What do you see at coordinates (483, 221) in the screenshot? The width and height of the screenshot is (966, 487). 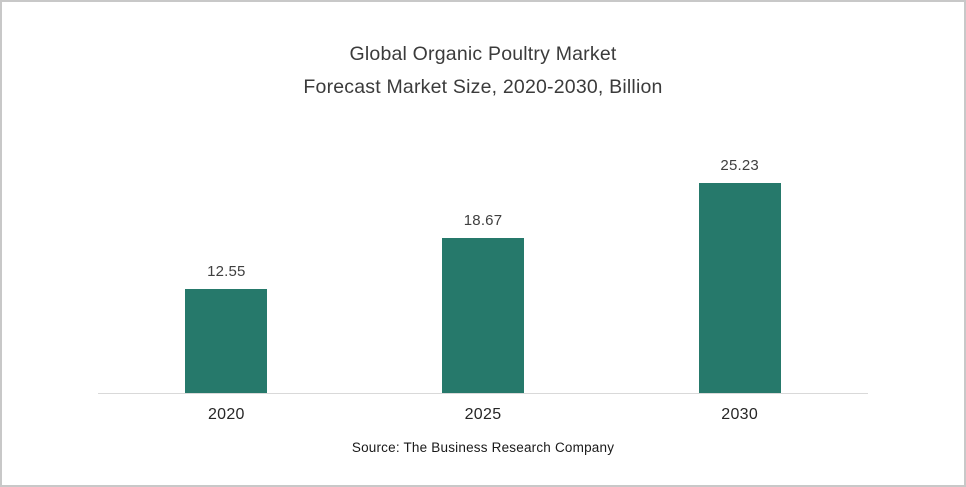 I see `bar-value-label: 18.67` at bounding box center [483, 221].